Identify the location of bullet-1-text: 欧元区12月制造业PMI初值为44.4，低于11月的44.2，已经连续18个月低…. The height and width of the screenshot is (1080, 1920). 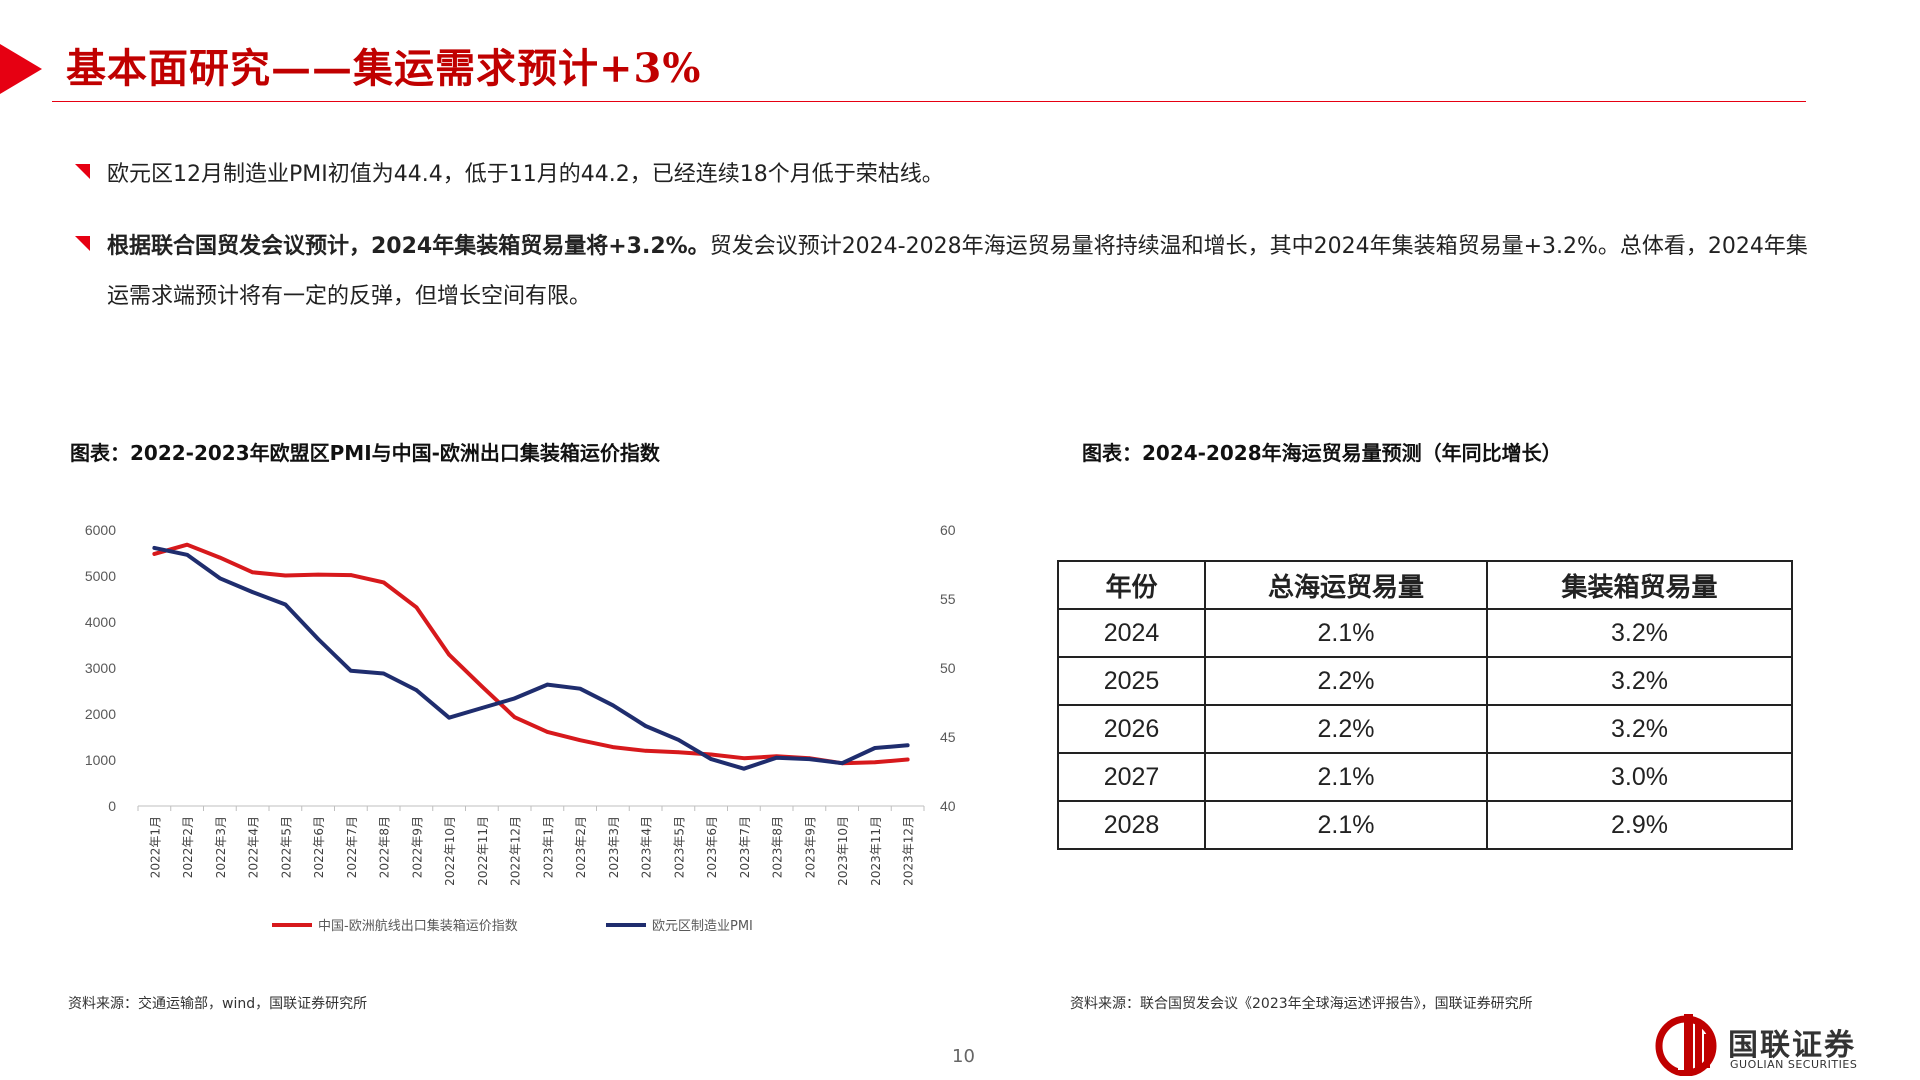
(525, 174).